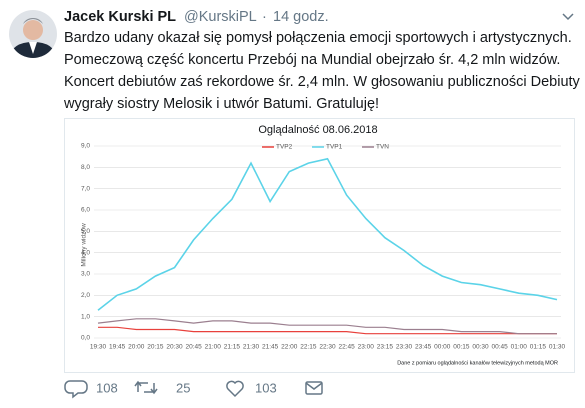  Describe the element at coordinates (232, 347) in the screenshot. I see `x-tick-label: 21:15` at that location.